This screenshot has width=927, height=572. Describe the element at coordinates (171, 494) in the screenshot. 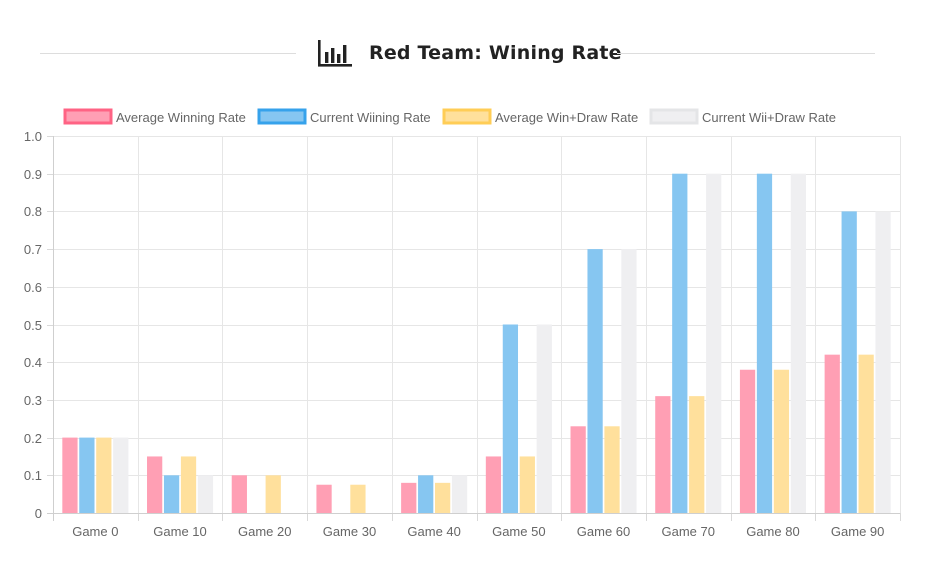

I see `bar-s2-c2` at that location.